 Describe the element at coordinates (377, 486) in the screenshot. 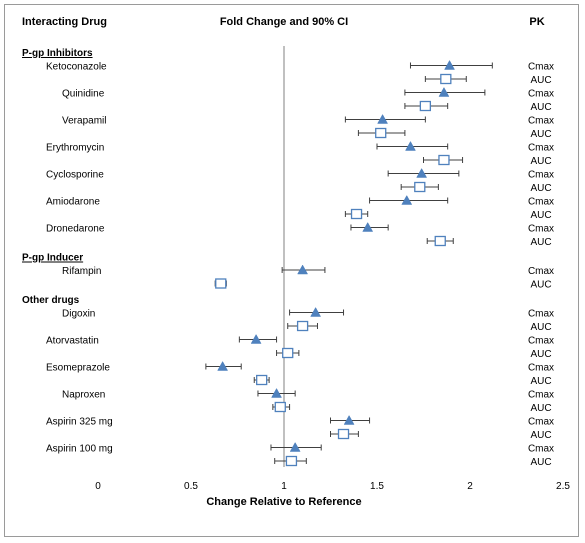

I see `x-tick-label: 1.5` at that location.